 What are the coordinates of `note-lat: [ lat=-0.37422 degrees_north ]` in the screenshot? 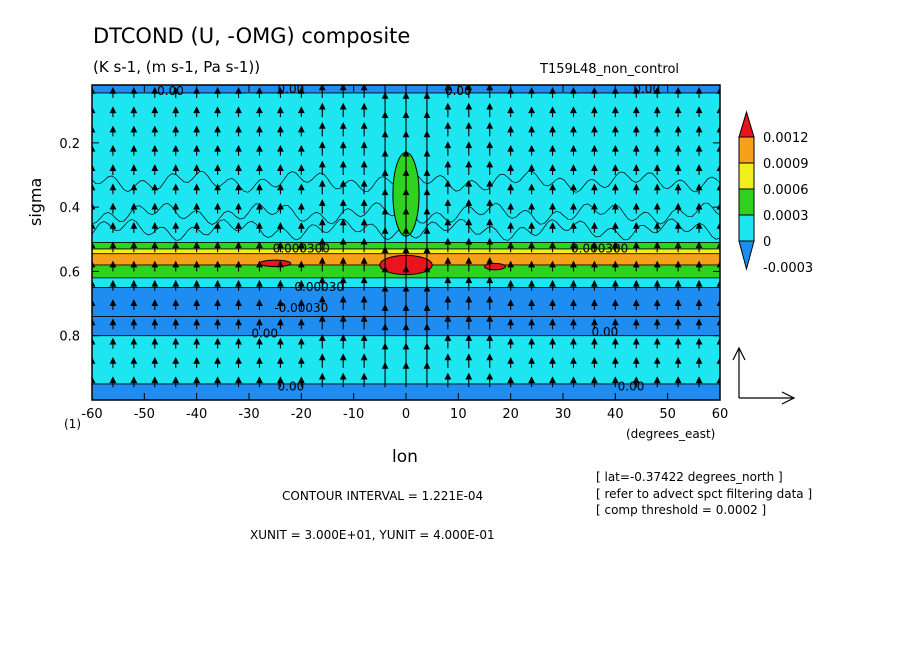 It's located at (689, 477).